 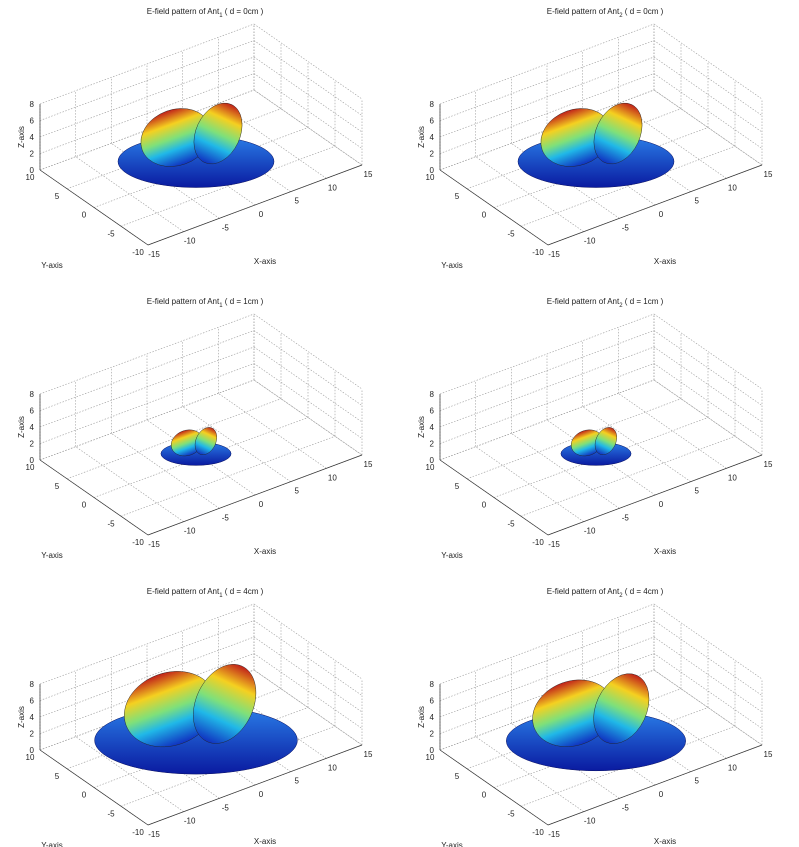 What do you see at coordinates (643, 301) in the screenshot?
I see `title-suffix: ( d = 1cm )` at bounding box center [643, 301].